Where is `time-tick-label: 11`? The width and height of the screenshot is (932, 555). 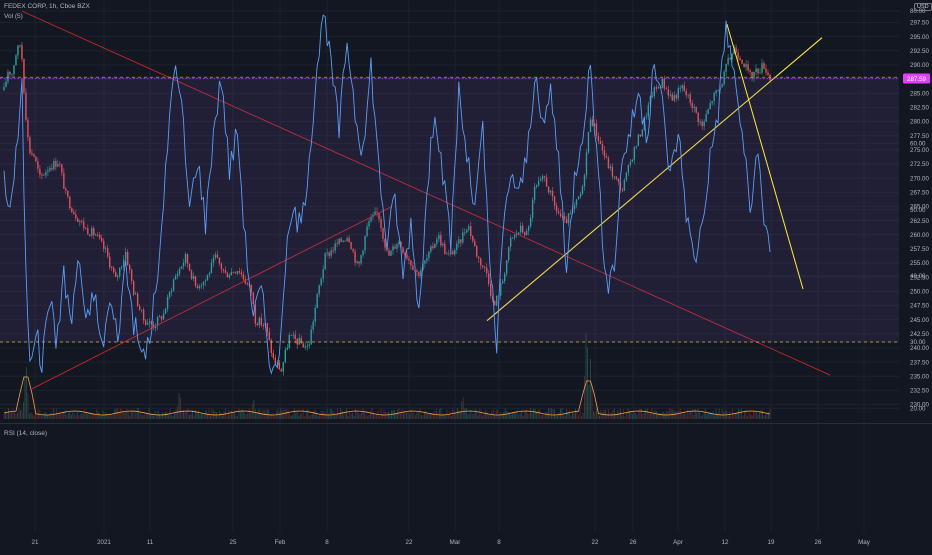 time-tick-label: 11 is located at coordinates (150, 542).